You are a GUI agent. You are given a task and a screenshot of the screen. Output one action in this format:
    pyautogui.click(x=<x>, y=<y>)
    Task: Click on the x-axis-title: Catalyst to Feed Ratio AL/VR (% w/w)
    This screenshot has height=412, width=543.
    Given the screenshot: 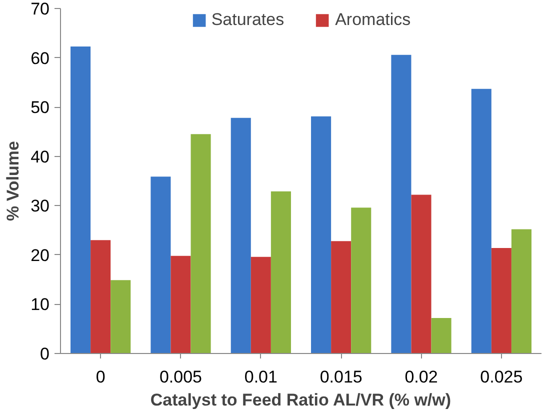 What is the action you would take?
    pyautogui.click(x=301, y=400)
    